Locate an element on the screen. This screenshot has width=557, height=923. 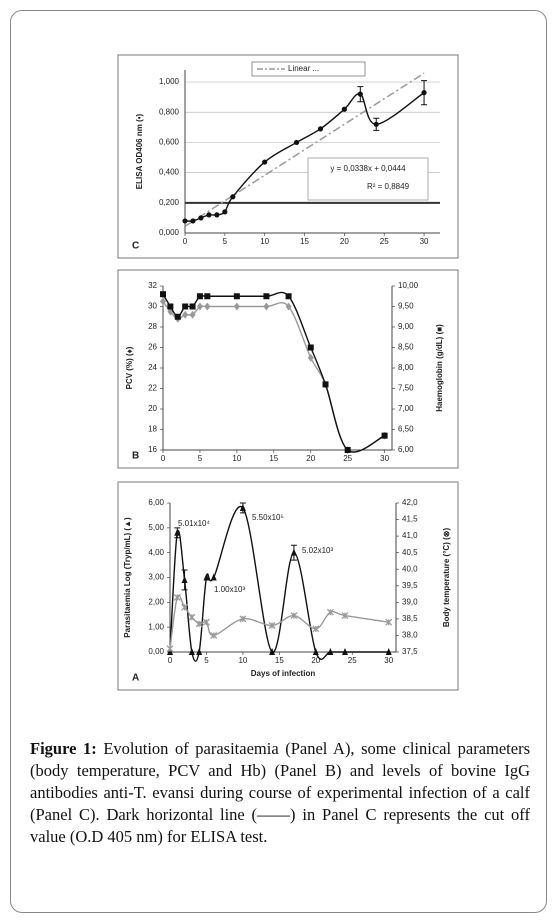
trend-line is located at coordinates (304, 149).